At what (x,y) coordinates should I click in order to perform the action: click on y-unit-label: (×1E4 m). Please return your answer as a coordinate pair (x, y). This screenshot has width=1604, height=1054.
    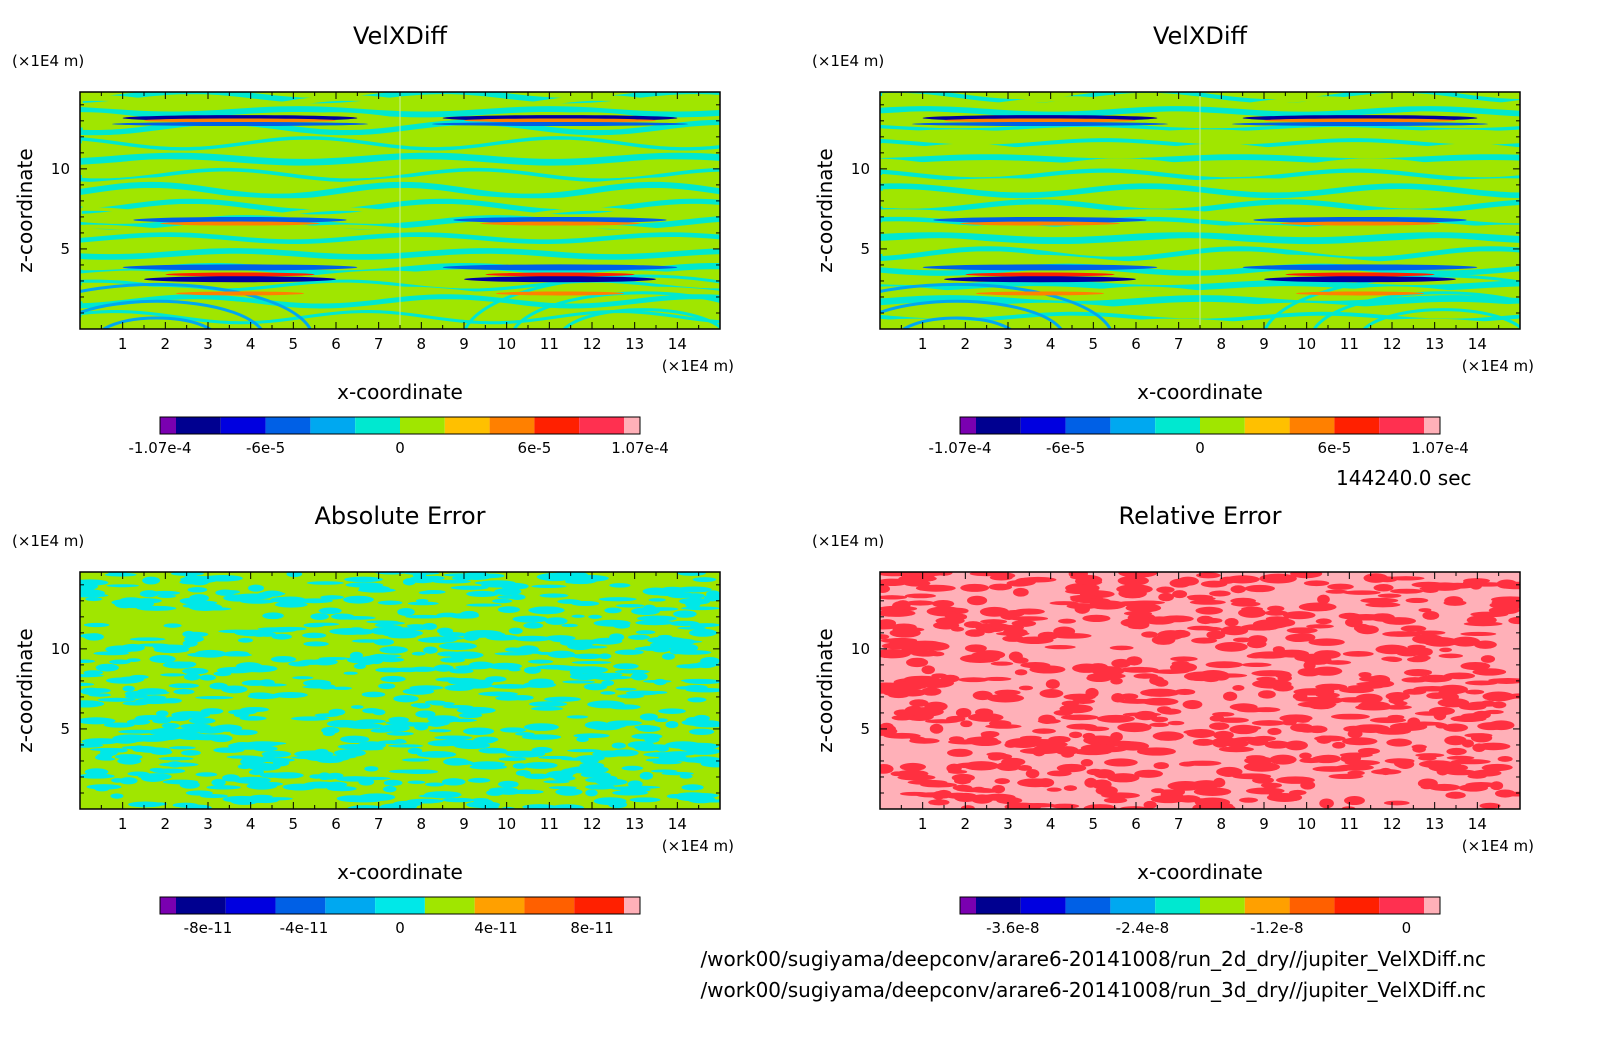
    Looking at the image, I should click on (848, 61).